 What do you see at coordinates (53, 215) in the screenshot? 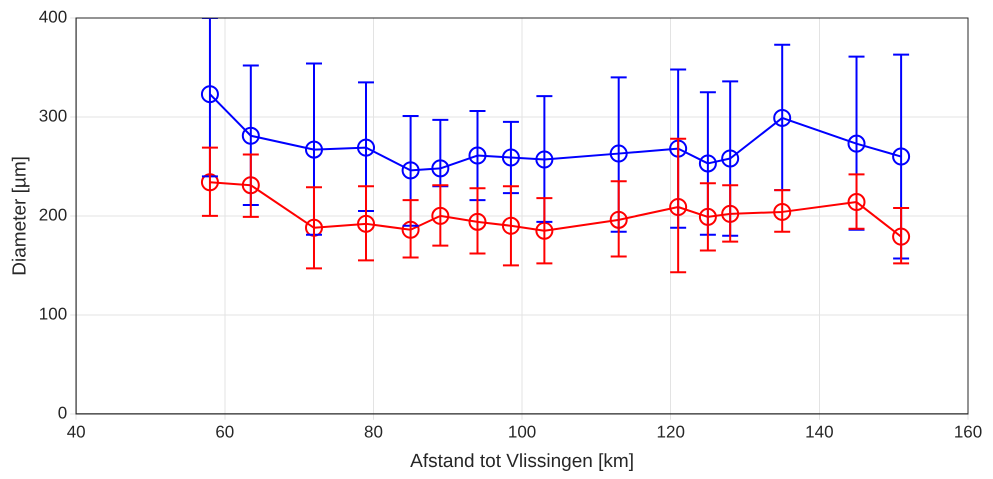
I see `y-tick-label: 200` at bounding box center [53, 215].